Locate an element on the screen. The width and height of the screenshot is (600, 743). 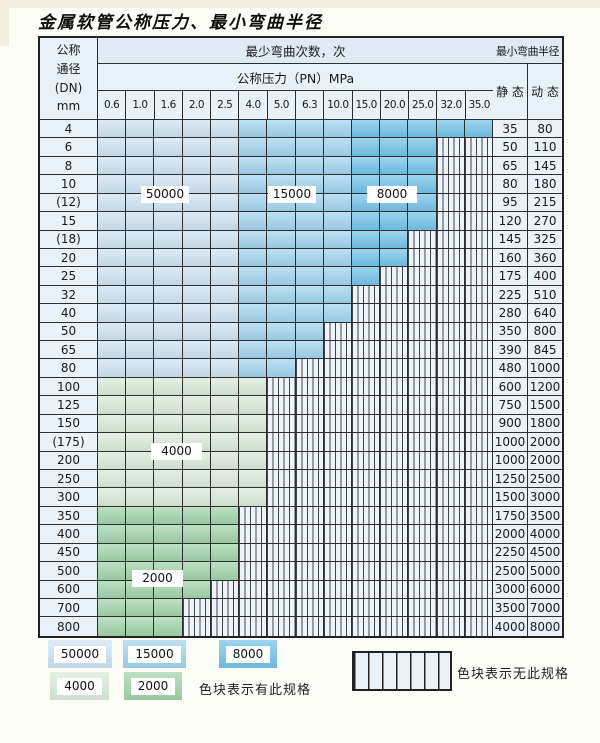
dn-cell: 25 is located at coordinates (69, 276).